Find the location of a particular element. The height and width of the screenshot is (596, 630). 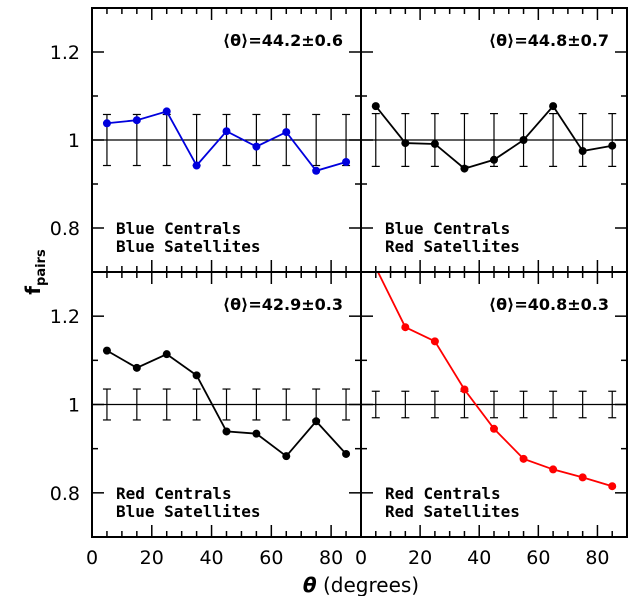

mean-angle-label: ⟨θ⟩=44.2±0.6 is located at coordinates (283, 40).